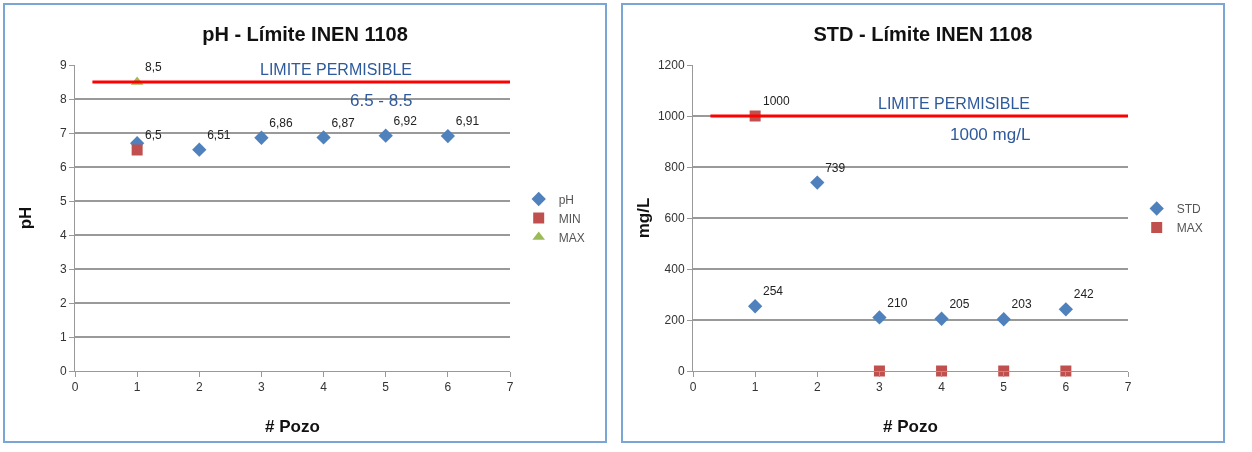  Describe the element at coordinates (467, 121) in the screenshot. I see `data-label: 6,91` at that location.